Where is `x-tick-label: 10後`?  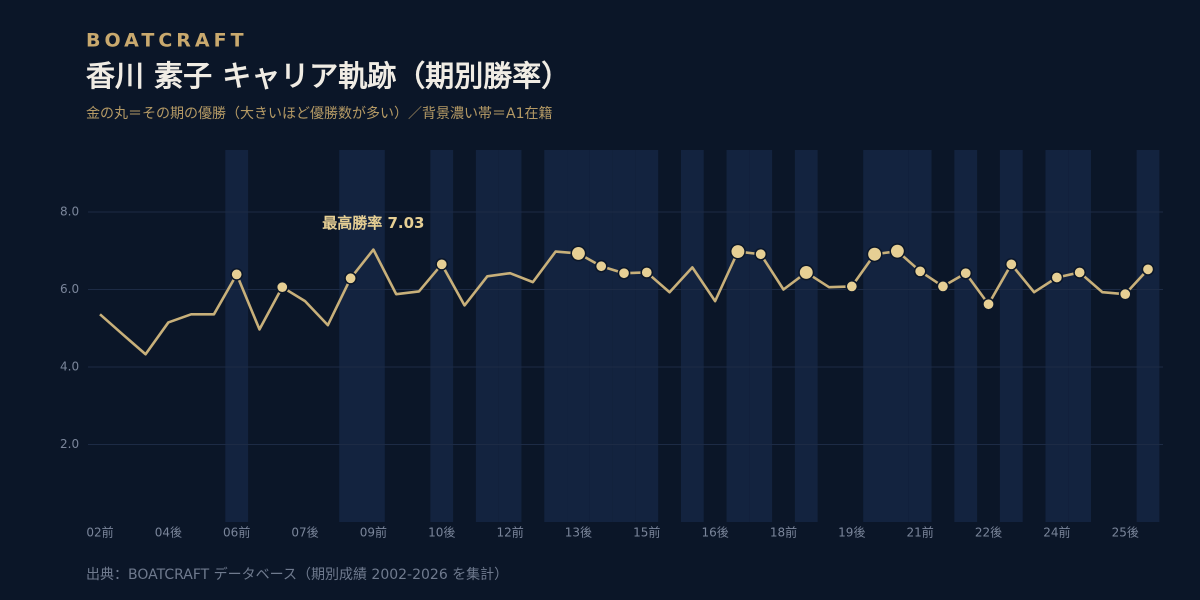 x-tick-label: 10後 is located at coordinates (441, 533).